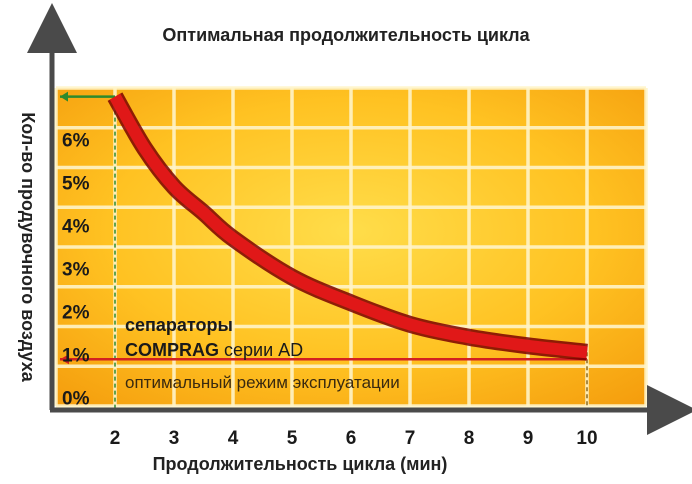 Image resolution: width=692 pixels, height=484 pixels. I want to click on y-tick-label: 5%, so click(76, 184).